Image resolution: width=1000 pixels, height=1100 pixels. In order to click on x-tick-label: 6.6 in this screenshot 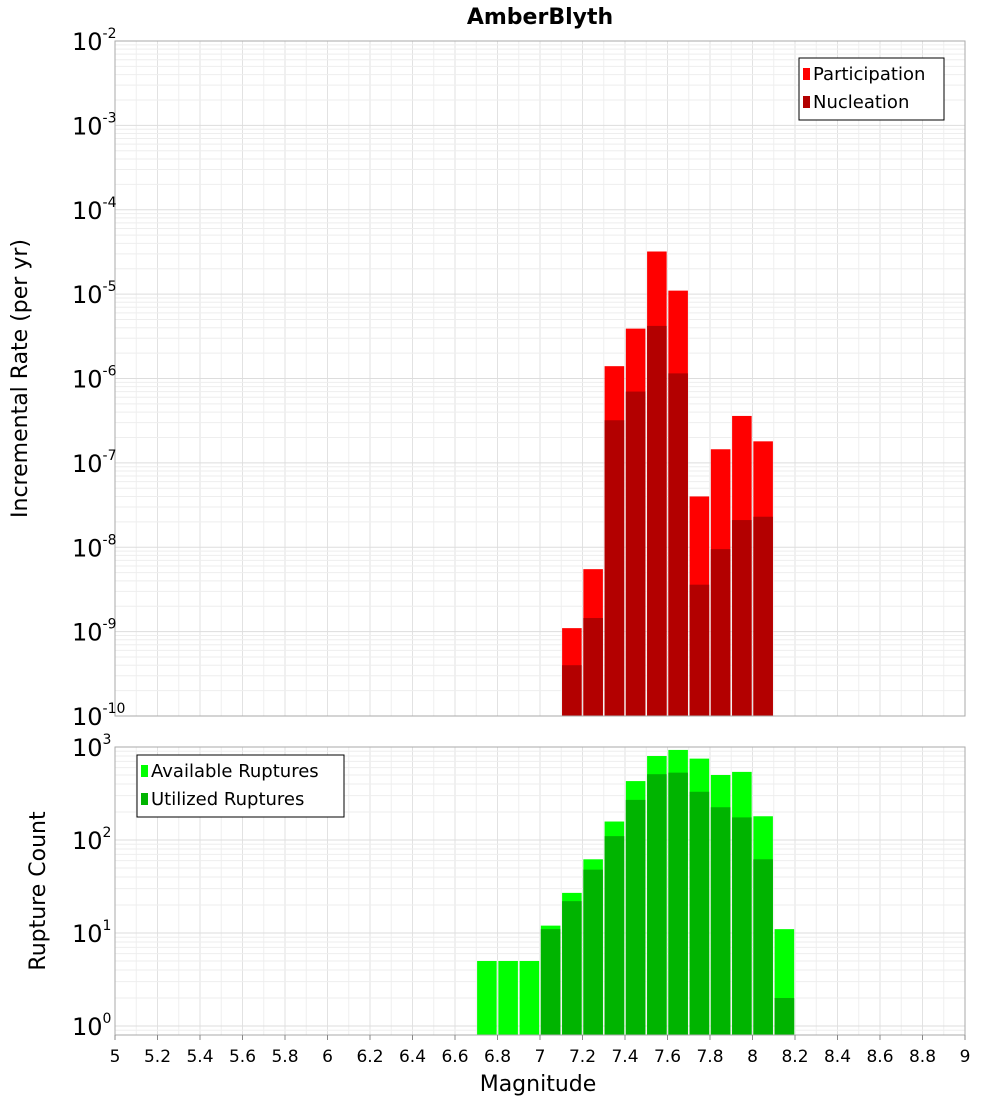, I will do `click(454, 1057)`.